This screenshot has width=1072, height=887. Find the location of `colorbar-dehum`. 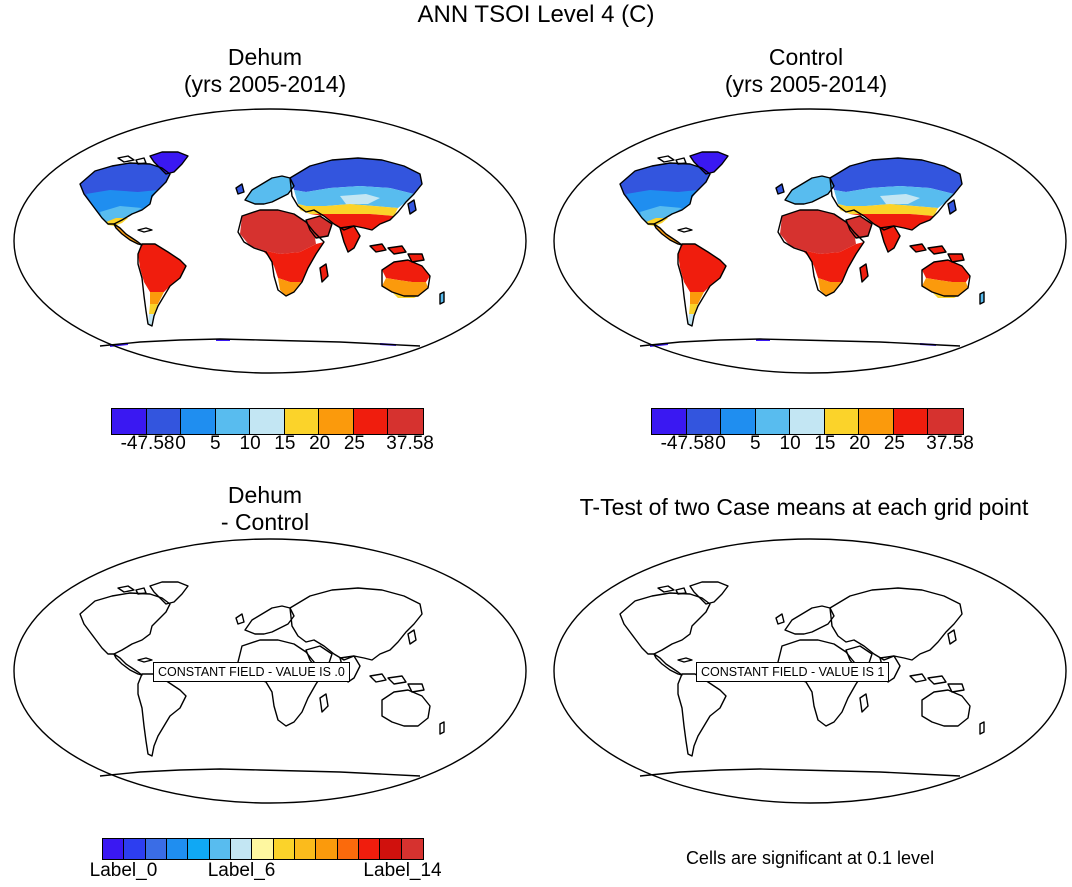

colorbar-dehum is located at coordinates (267, 421).